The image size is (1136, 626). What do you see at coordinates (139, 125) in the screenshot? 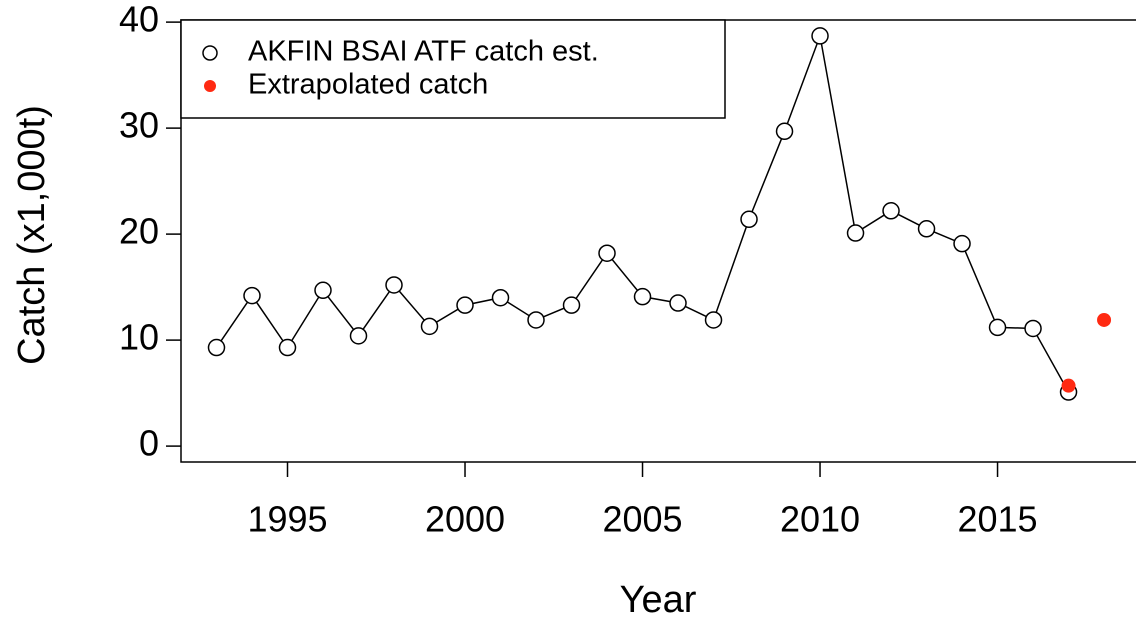
I see `y-tick-label: 30` at bounding box center [139, 125].